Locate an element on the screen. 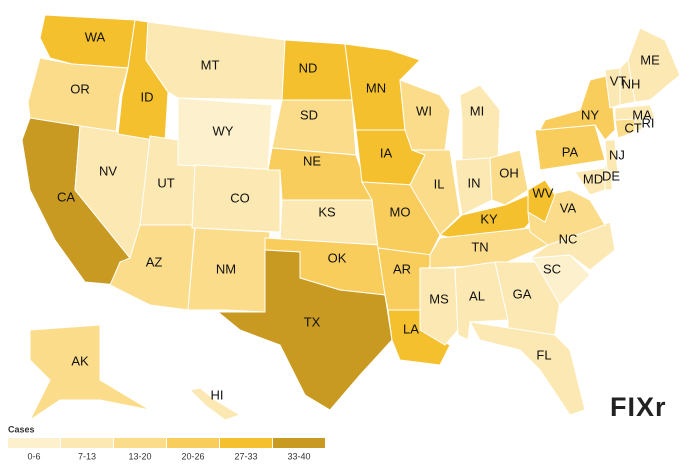 This screenshot has height=468, width=697. legend-label: 0-6 is located at coordinates (33, 456).